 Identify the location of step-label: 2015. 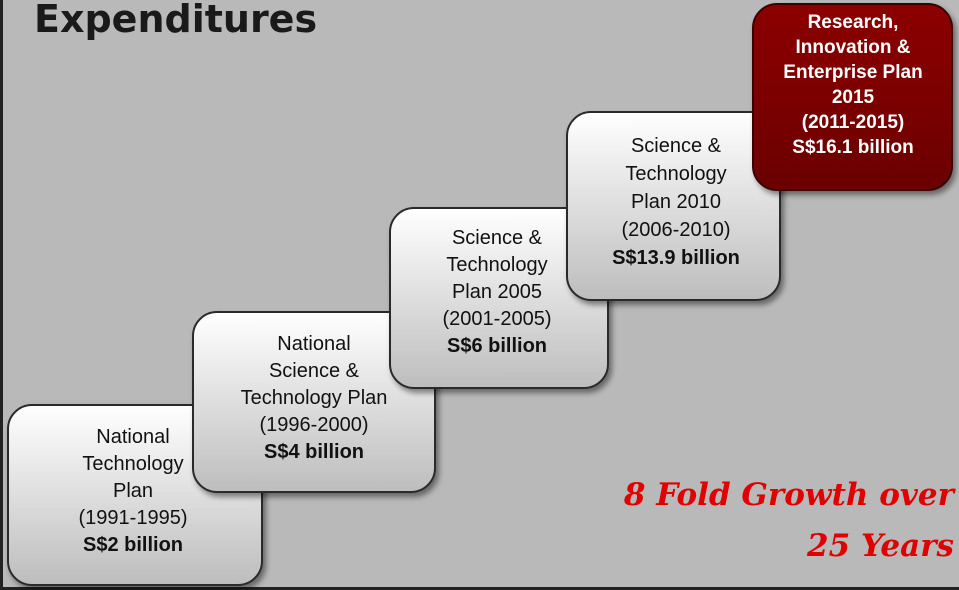
(853, 97).